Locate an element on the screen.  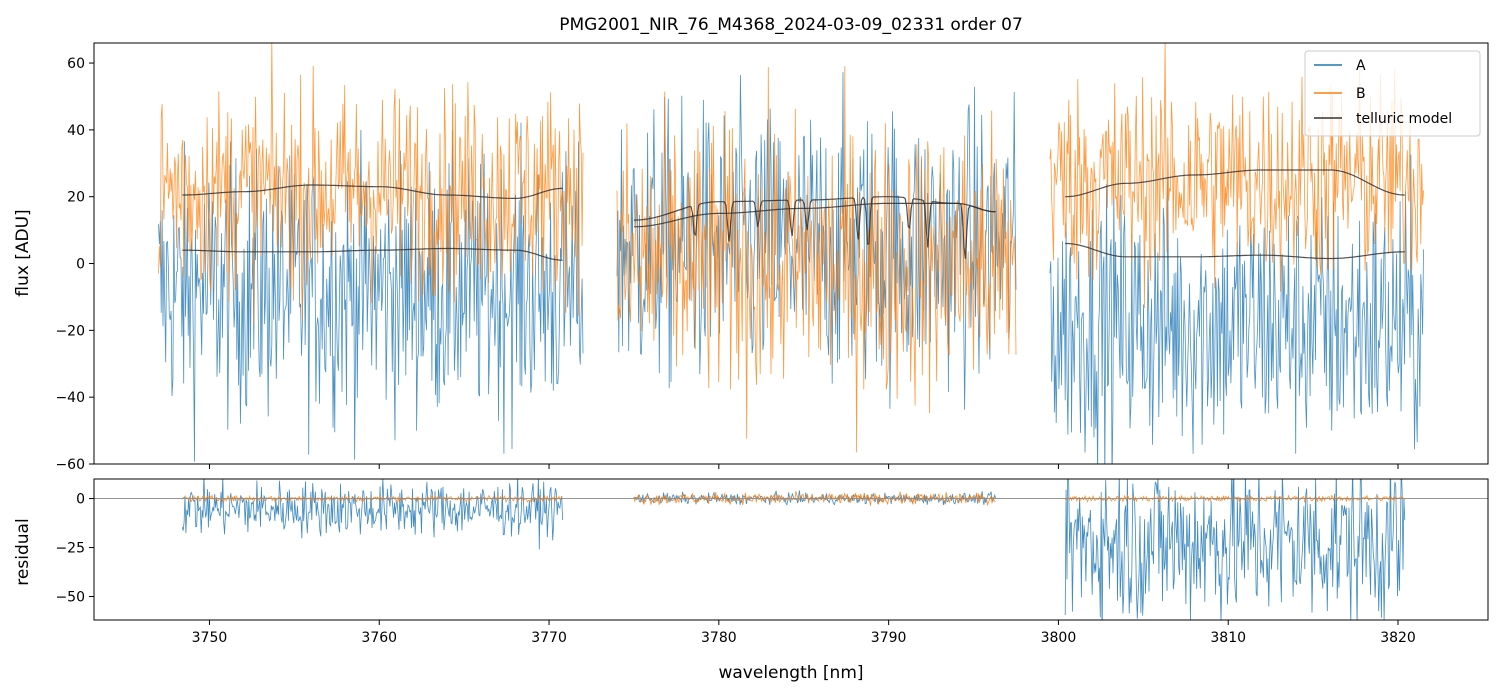
flux-y-tick-label--60: −60 is located at coordinates (70, 465).